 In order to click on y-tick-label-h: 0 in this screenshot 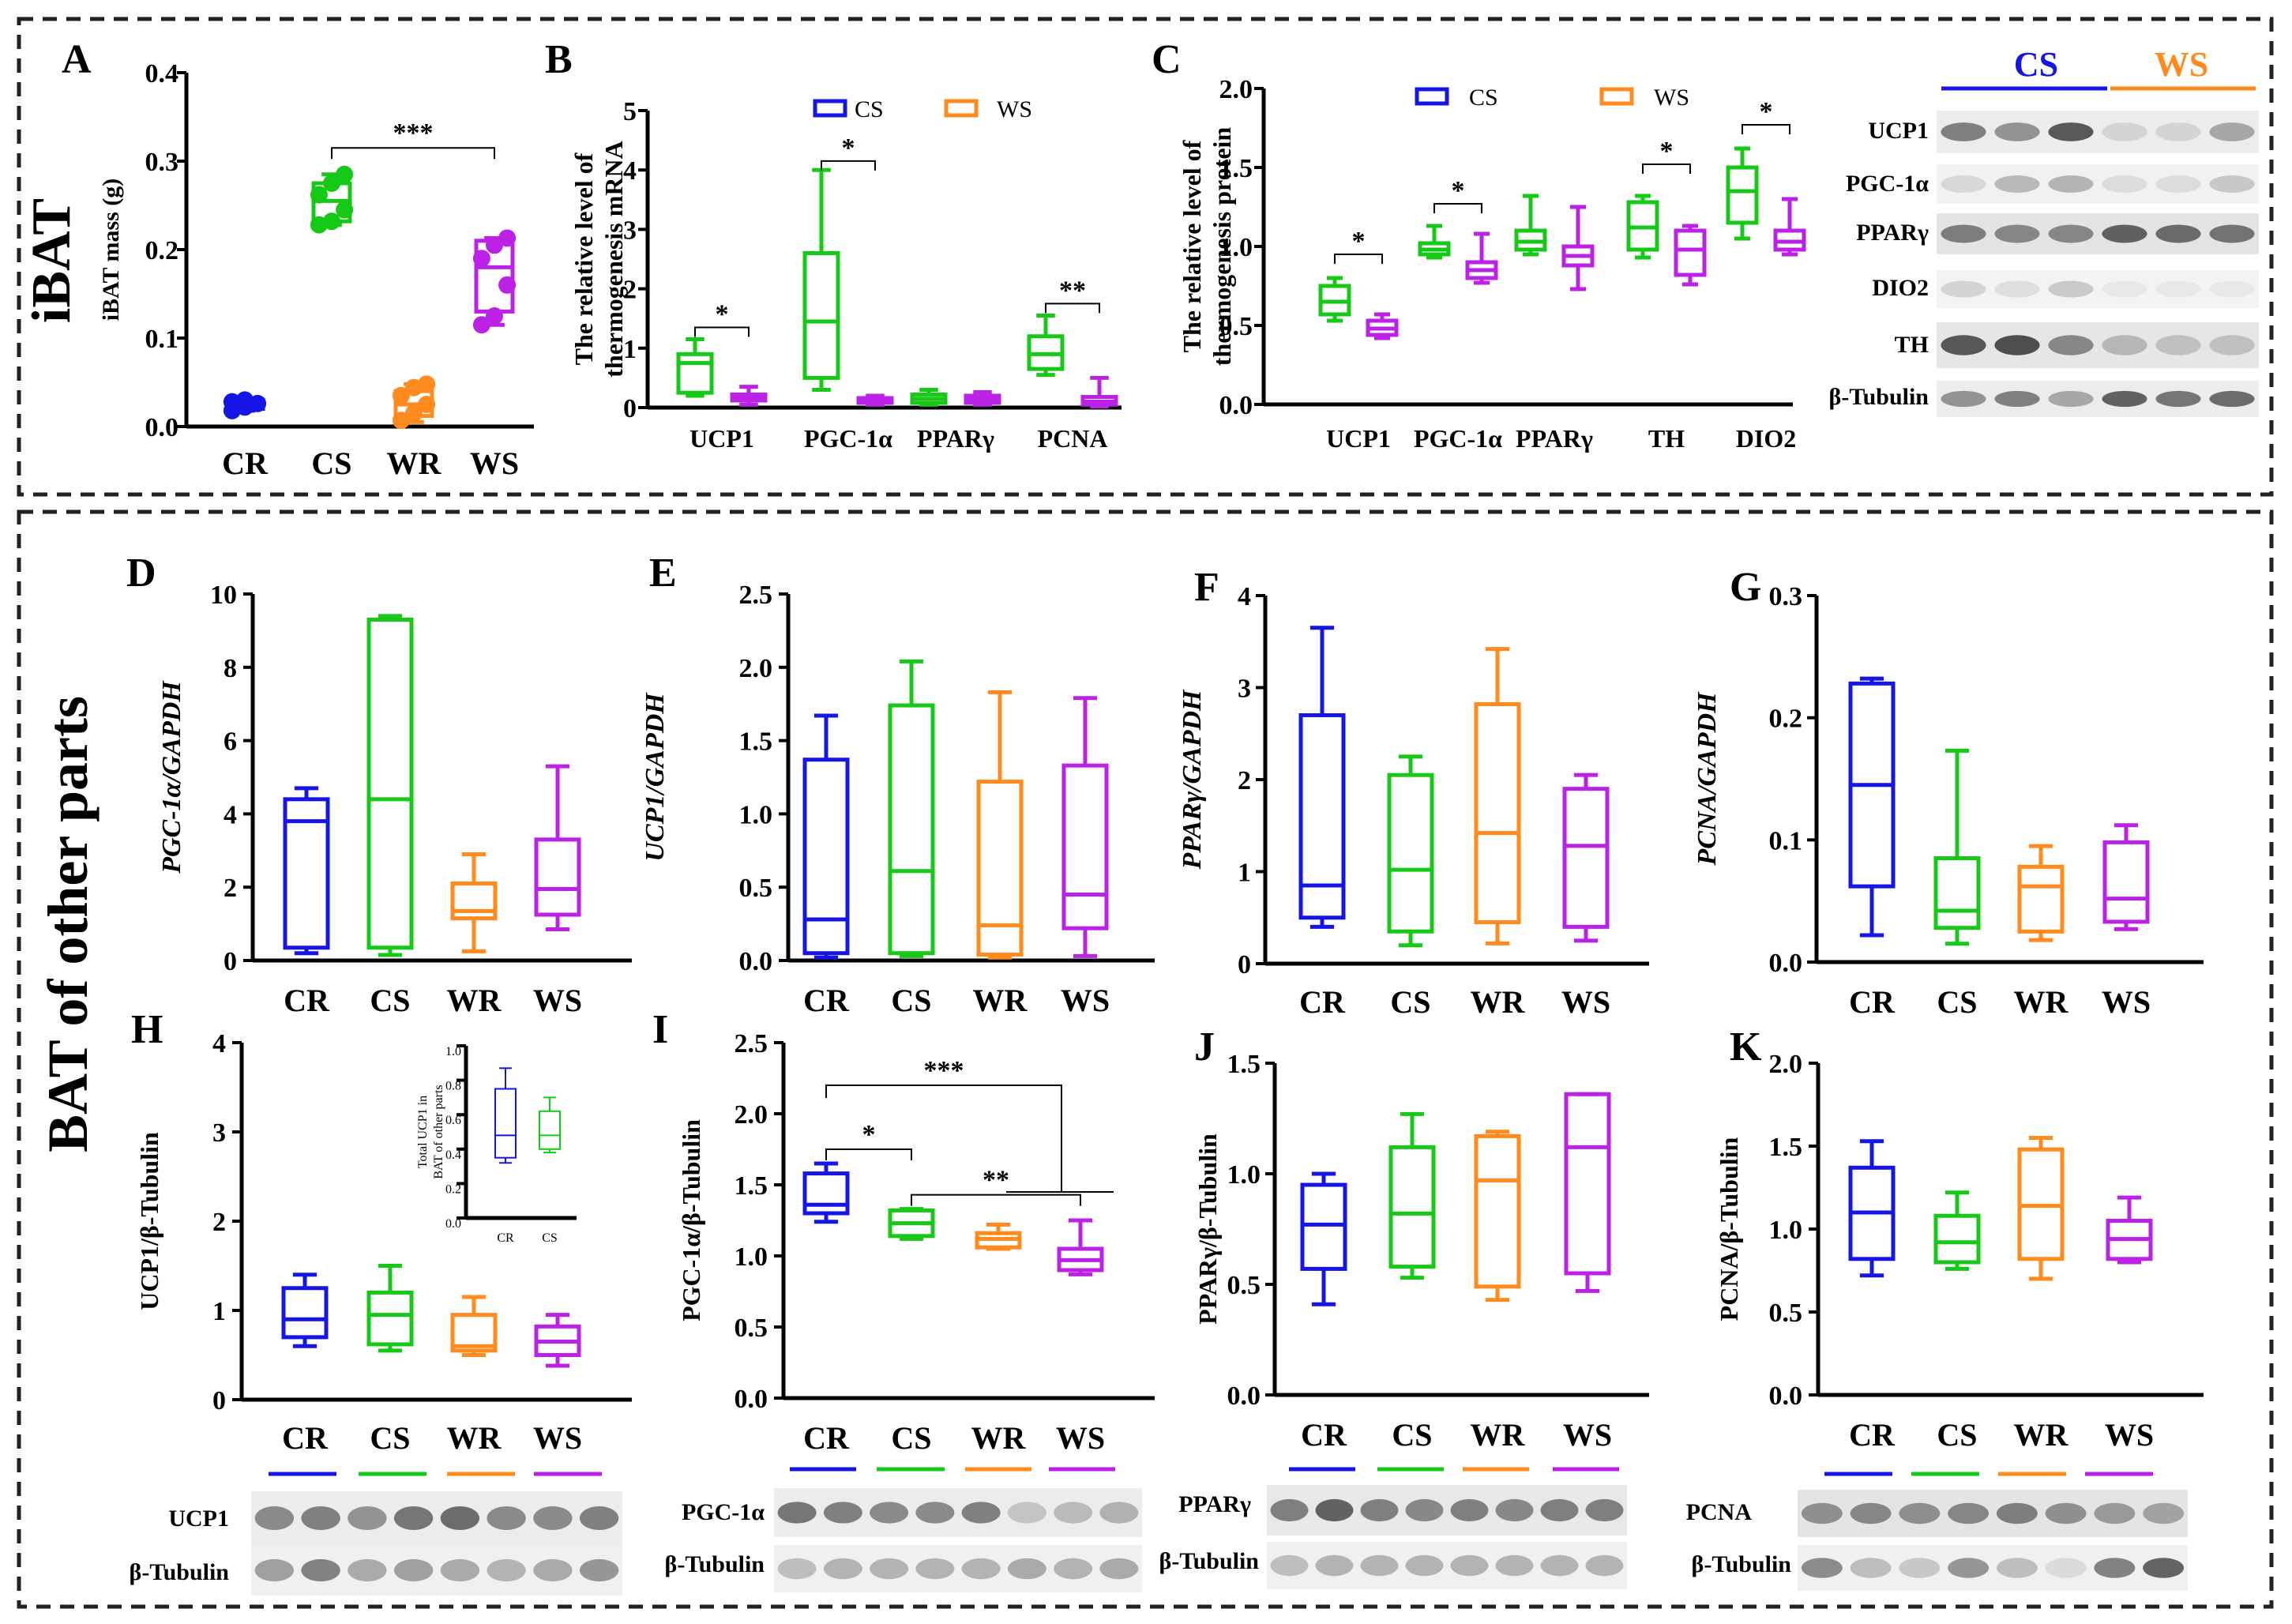, I will do `click(219, 1400)`.